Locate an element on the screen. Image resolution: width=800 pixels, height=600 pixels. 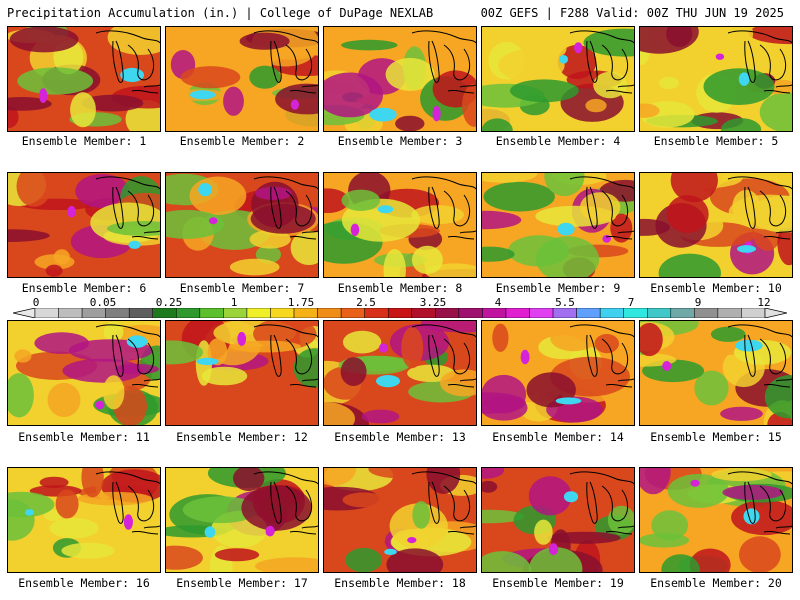
ensemble-member-label: Ensemble Member: 10 is located at coordinates (716, 288).